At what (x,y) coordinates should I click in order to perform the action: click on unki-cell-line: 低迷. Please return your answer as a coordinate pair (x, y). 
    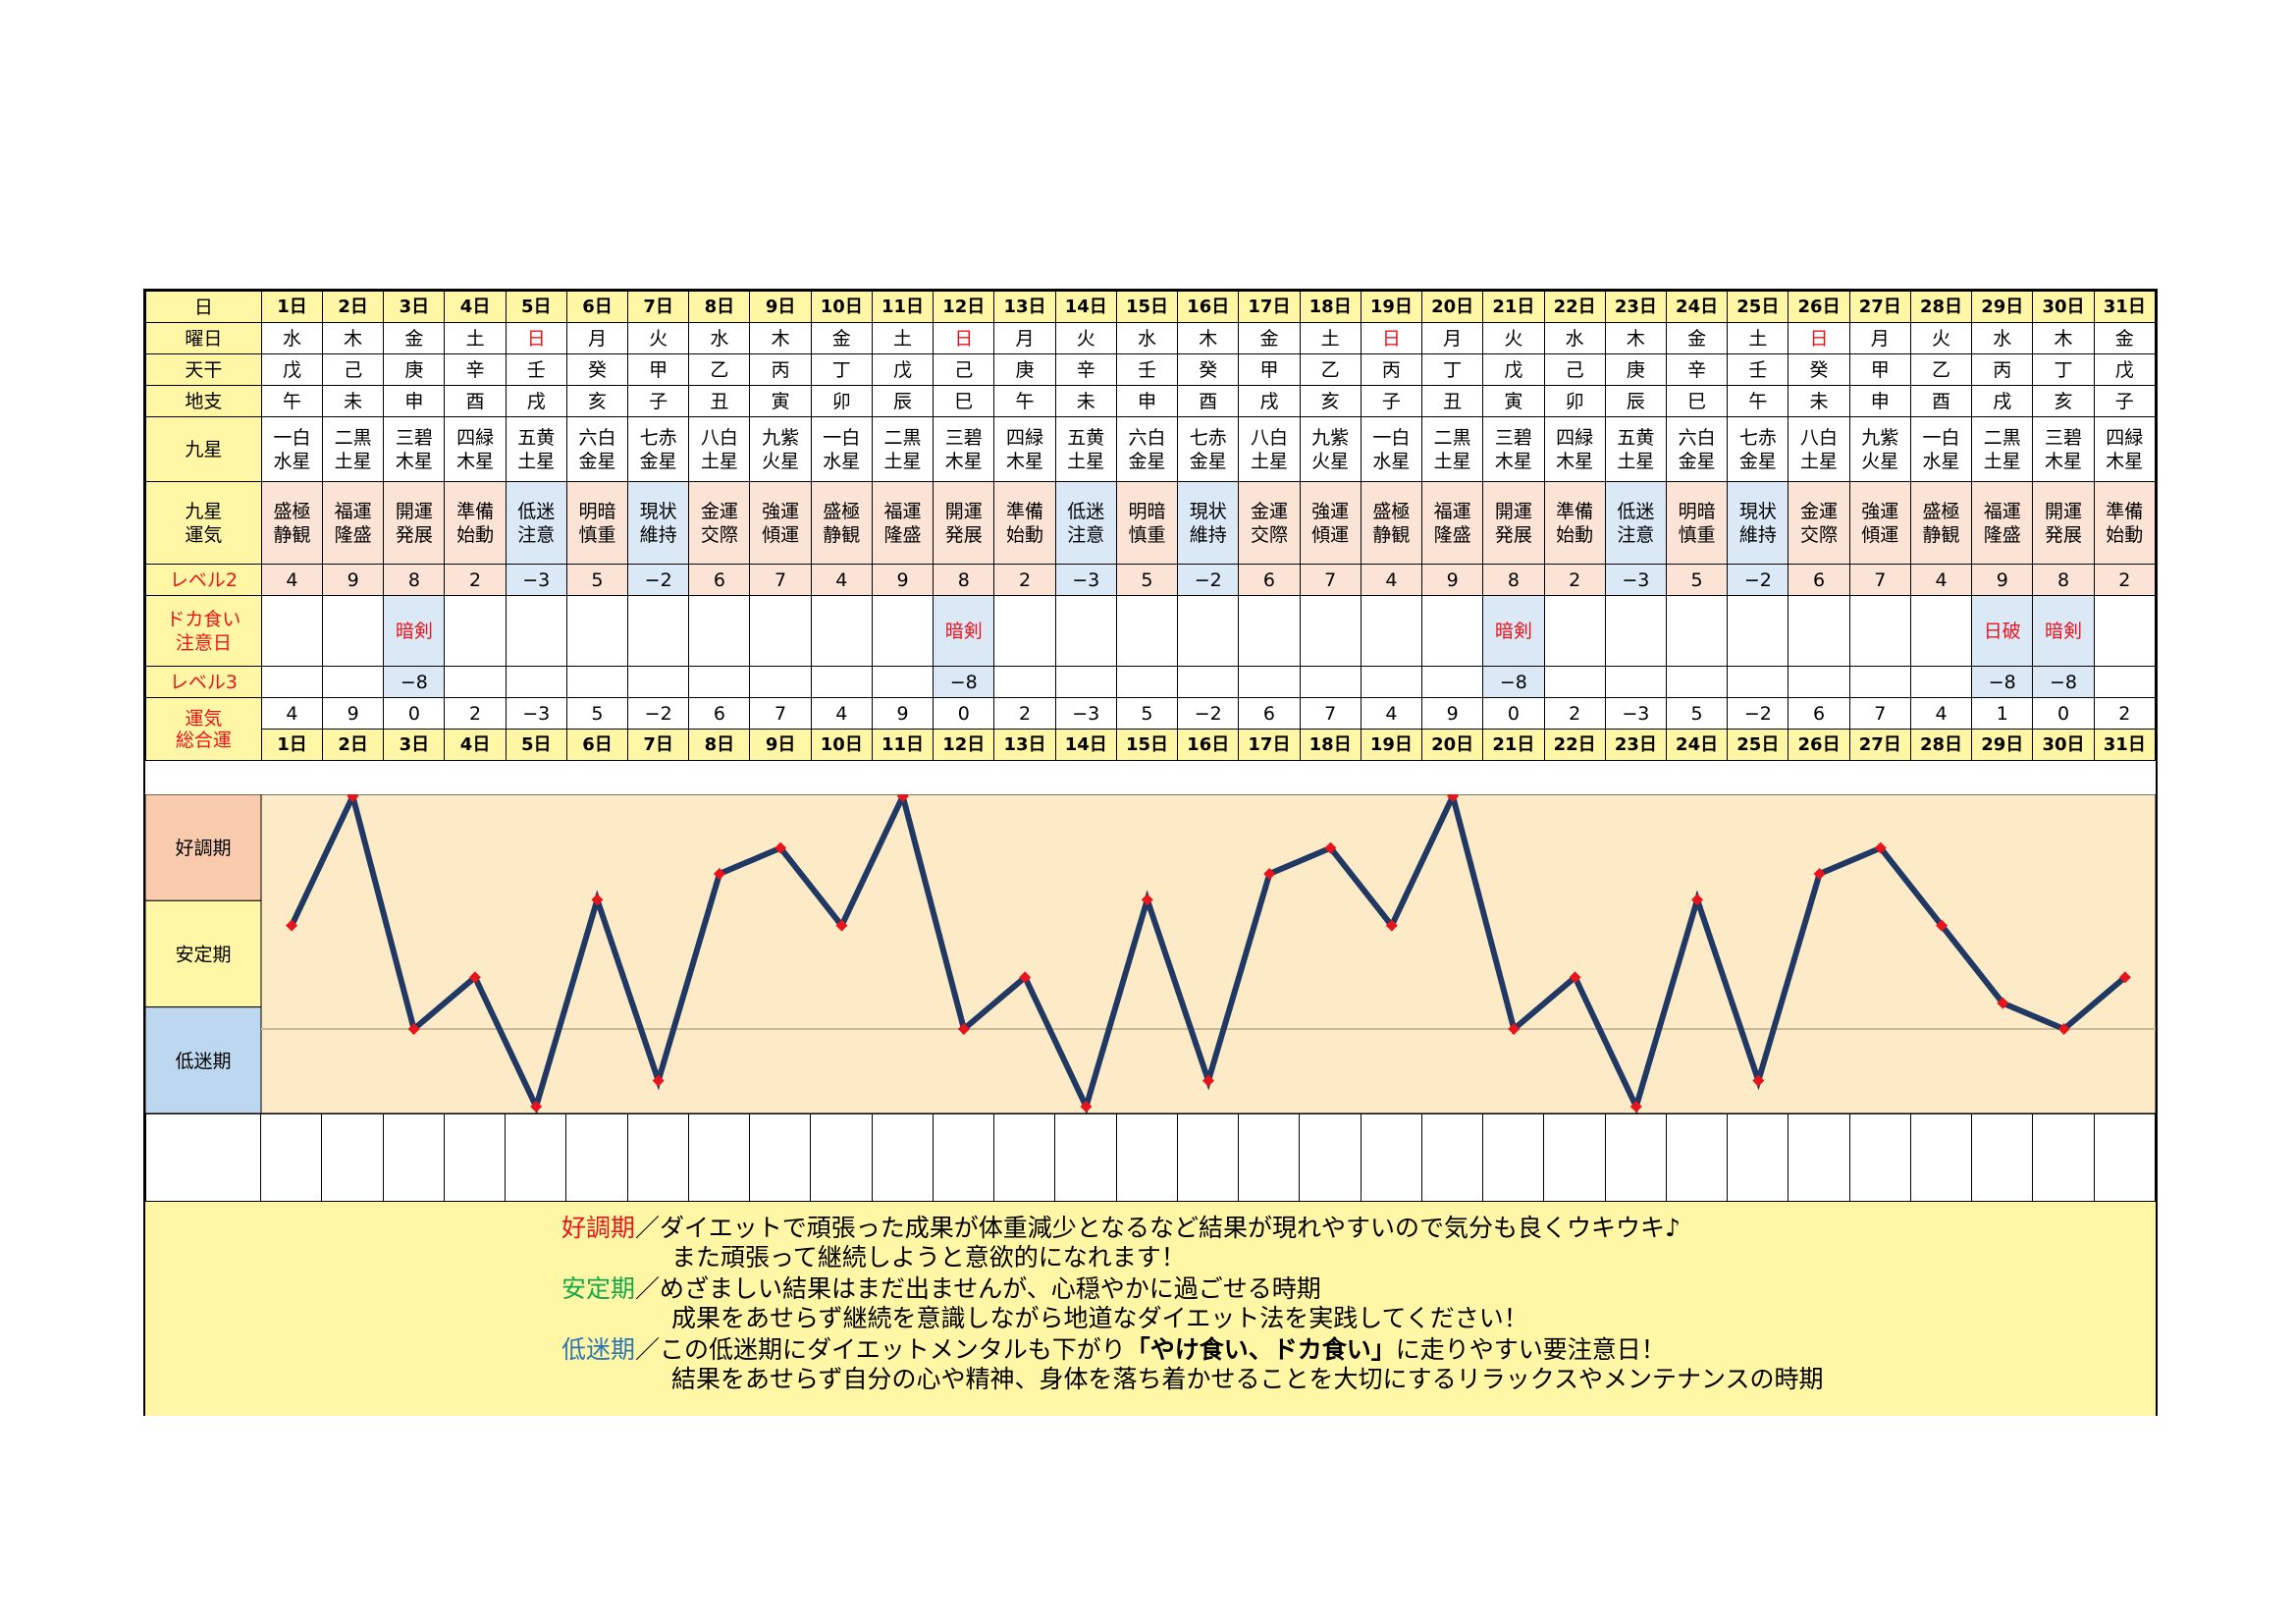
    Looking at the image, I should click on (1636, 511).